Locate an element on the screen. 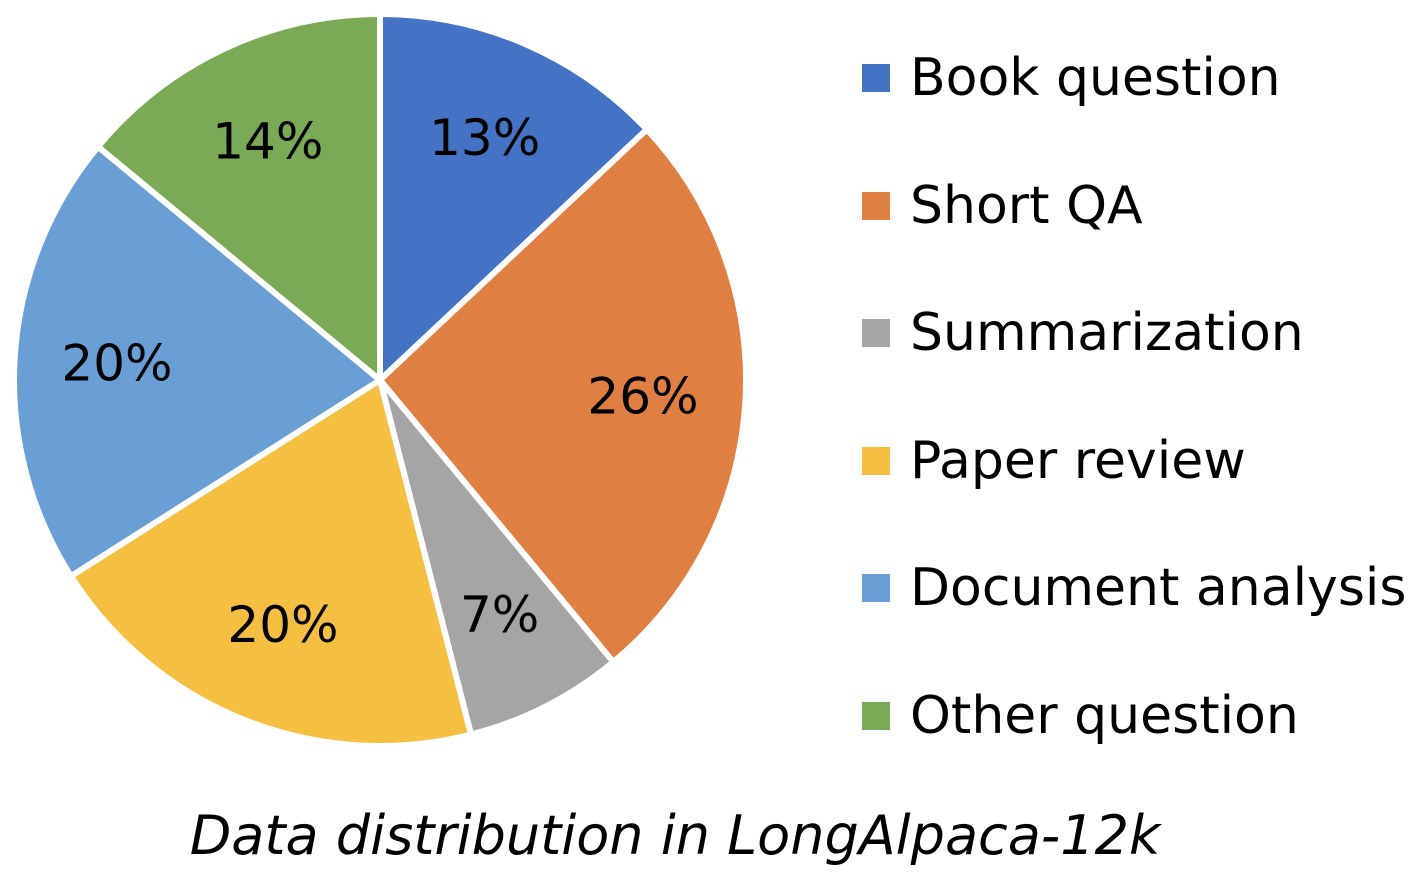  legend-item-other-question: Other question is located at coordinates (1137, 716).